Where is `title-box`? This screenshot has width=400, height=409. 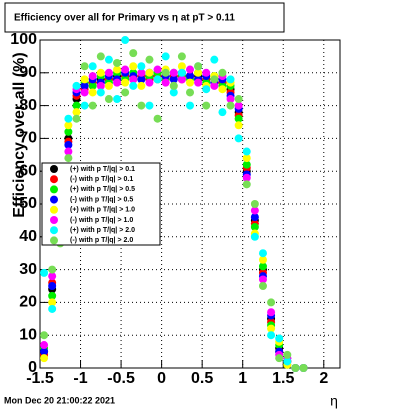 title-box is located at coordinates (144, 17).